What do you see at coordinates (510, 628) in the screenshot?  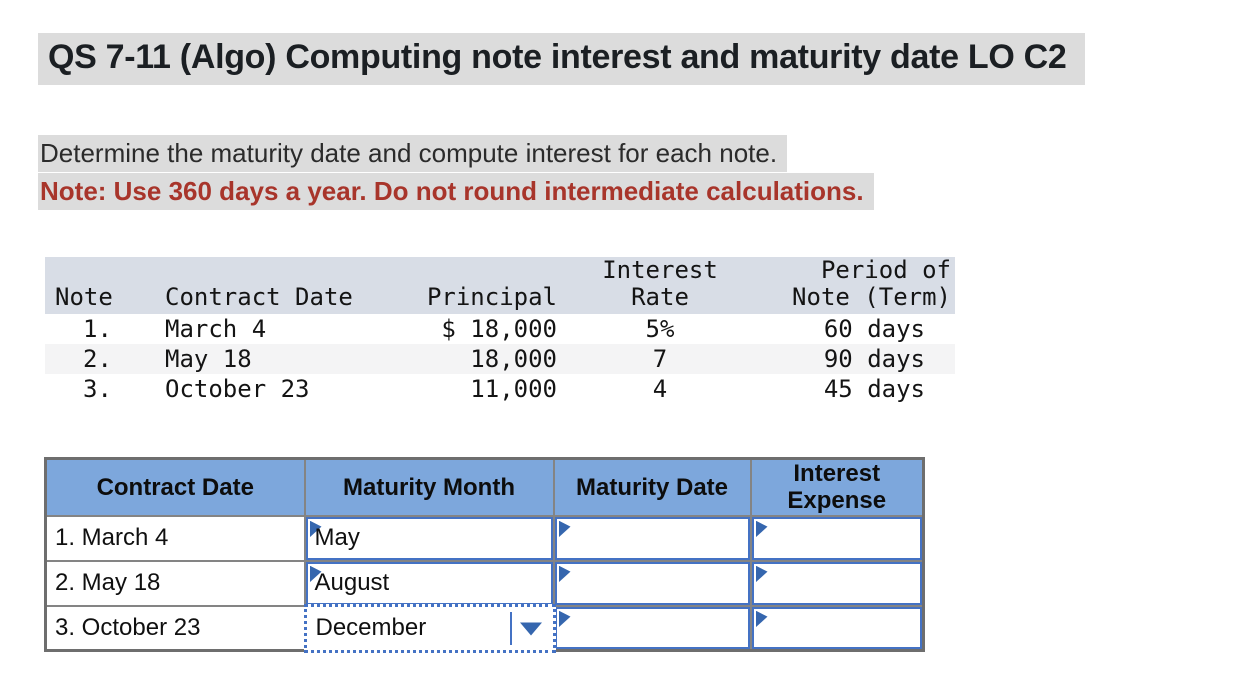 I see `dropdown-divider` at bounding box center [510, 628].